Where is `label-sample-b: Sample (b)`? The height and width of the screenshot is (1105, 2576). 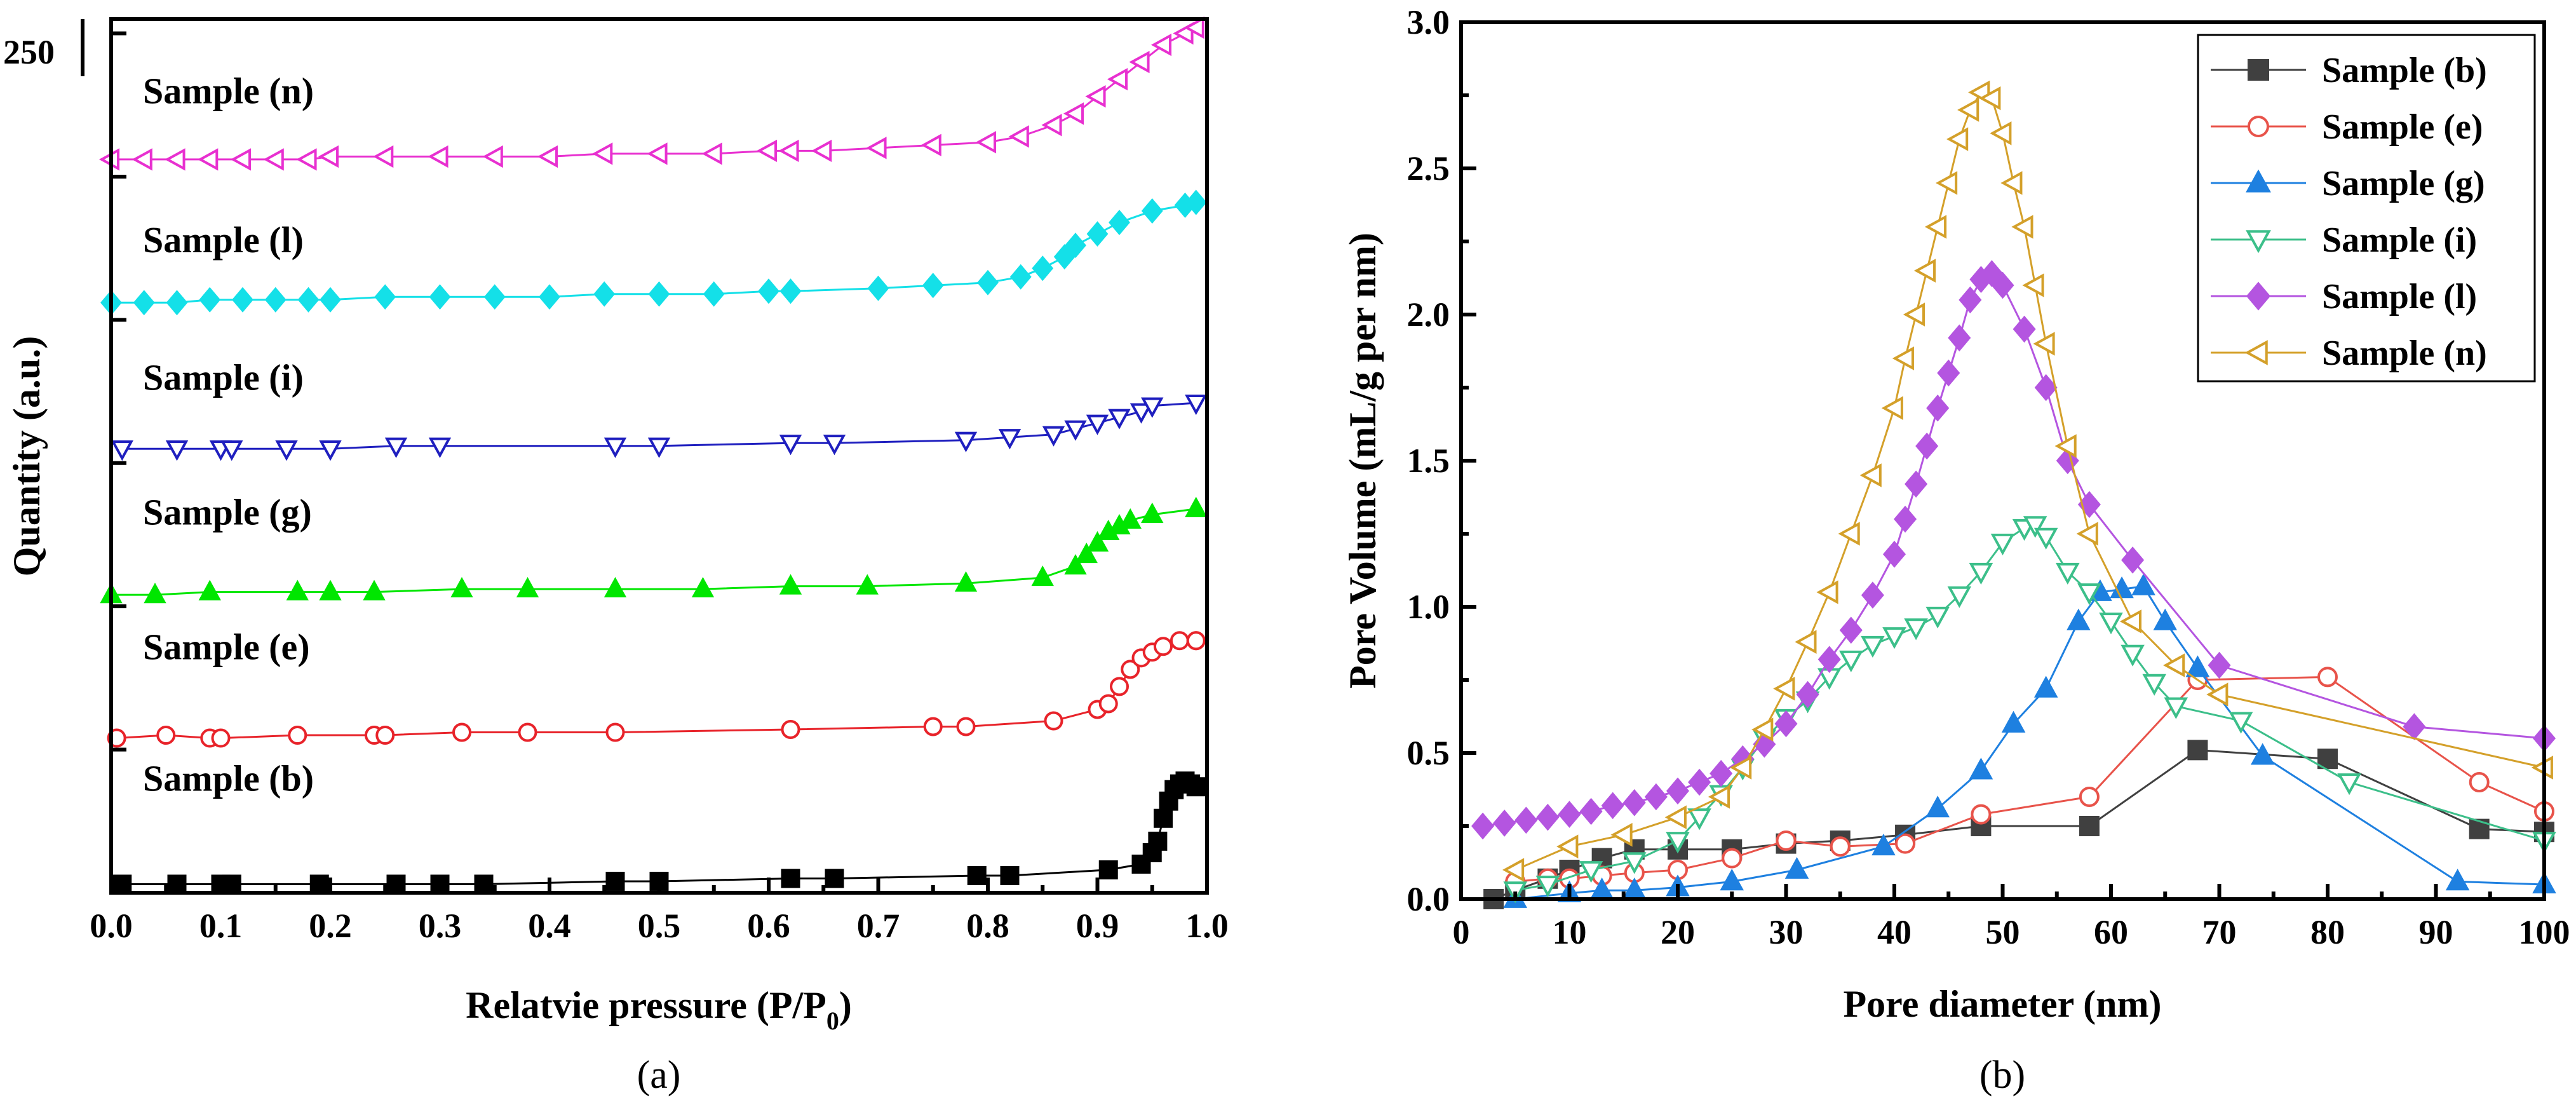
label-sample-b: Sample (b) is located at coordinates (228, 778).